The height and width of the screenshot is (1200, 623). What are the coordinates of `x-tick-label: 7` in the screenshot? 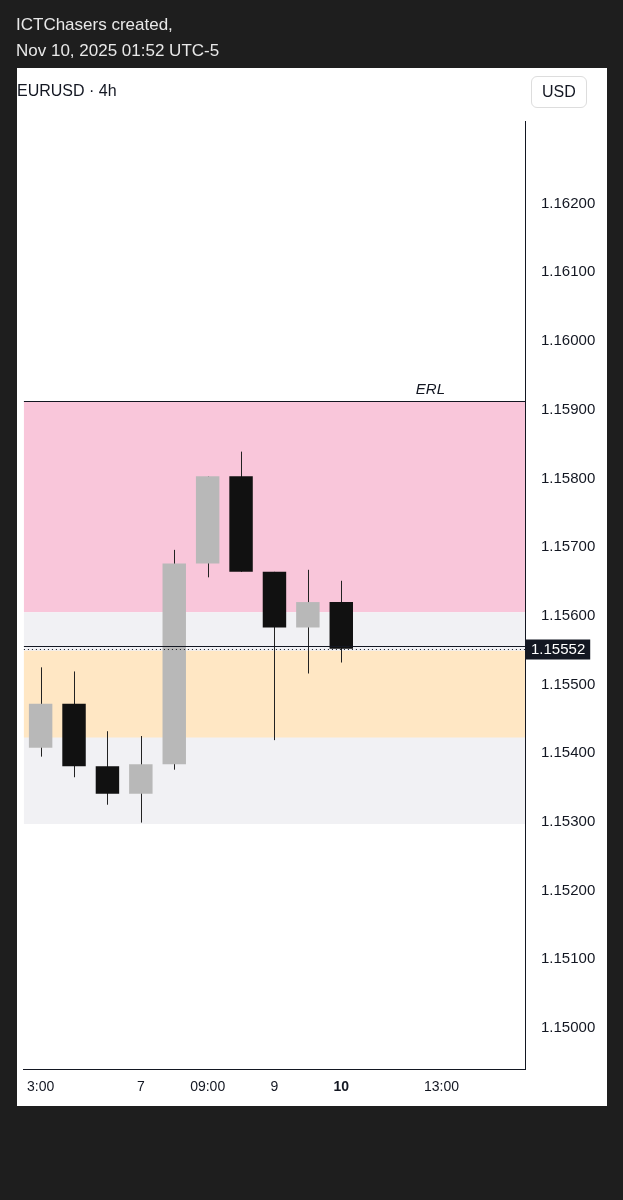 It's located at (140, 1086).